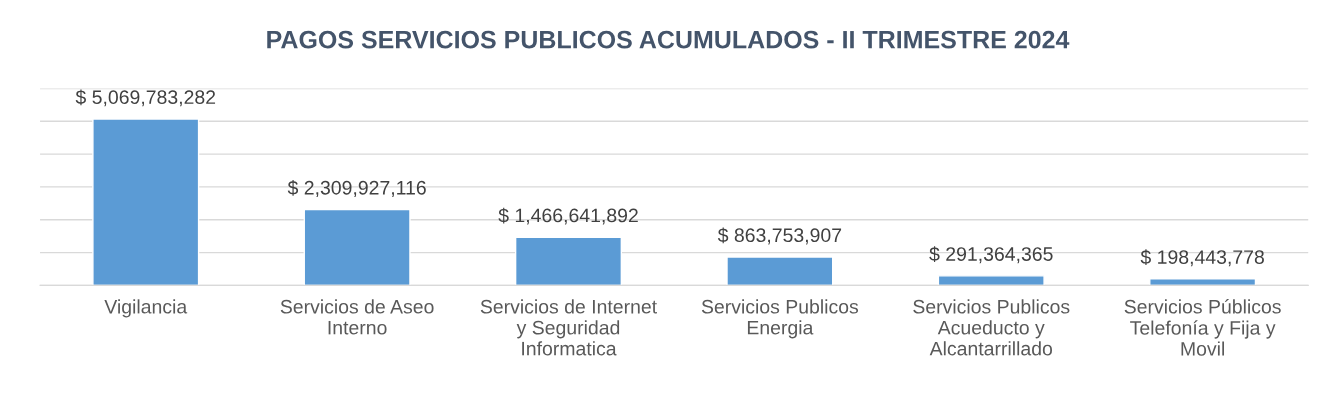 Image resolution: width=1335 pixels, height=402 pixels. I want to click on x-tick-label: Servicios de Aseo Interno, so click(357, 317).